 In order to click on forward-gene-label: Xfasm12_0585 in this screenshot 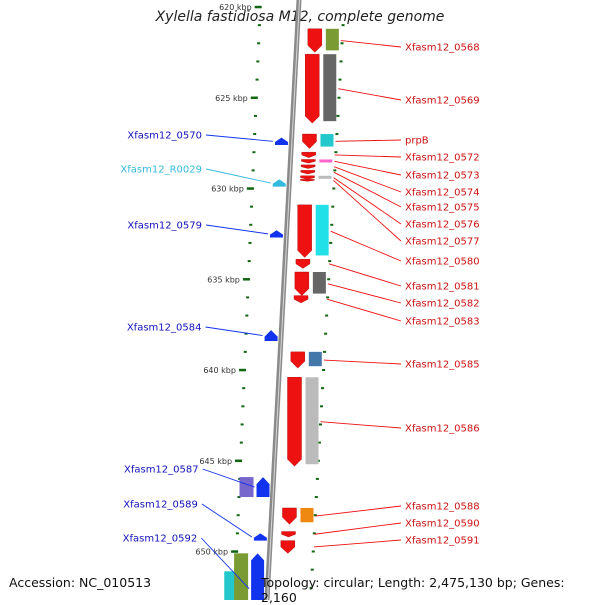, I will do `click(442, 365)`.